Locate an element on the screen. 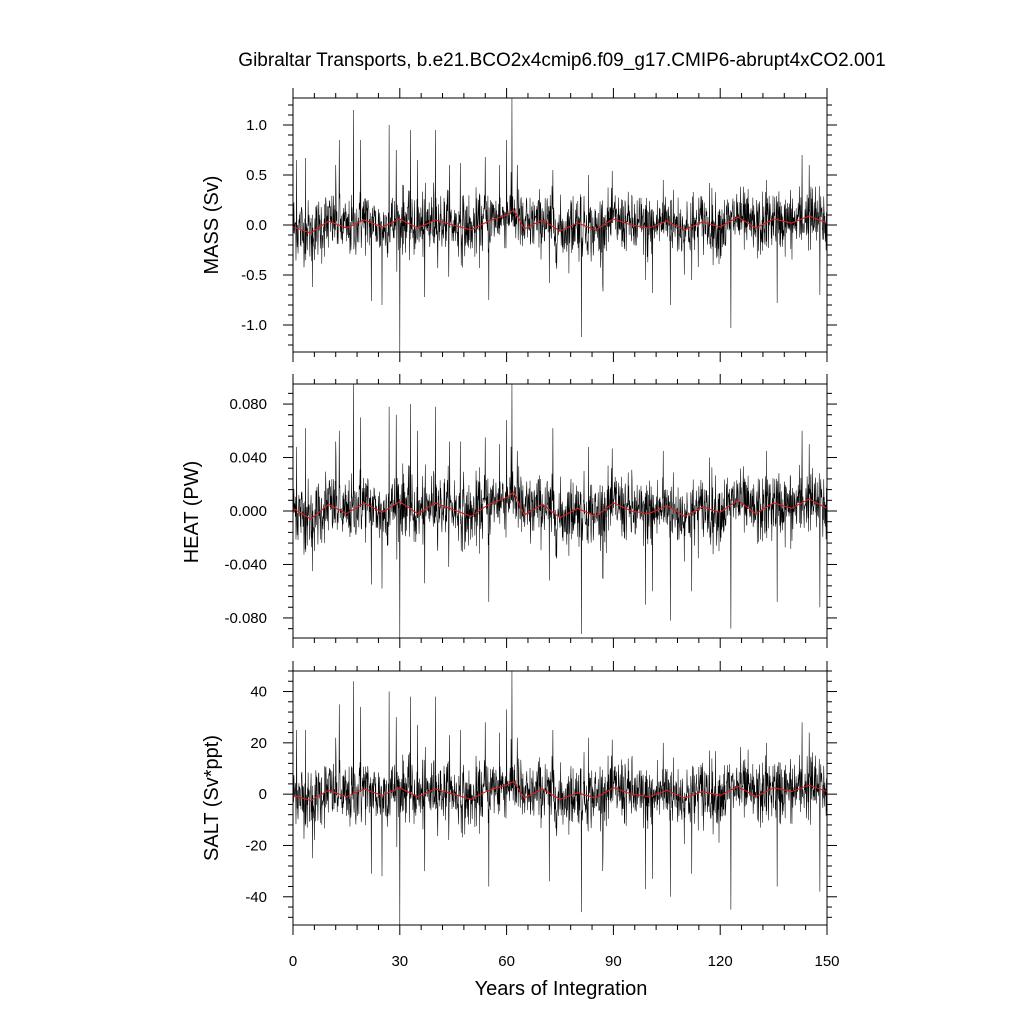 The width and height of the screenshot is (1024, 1024). heat-y-tick-label: 0.080 is located at coordinates (248, 404).